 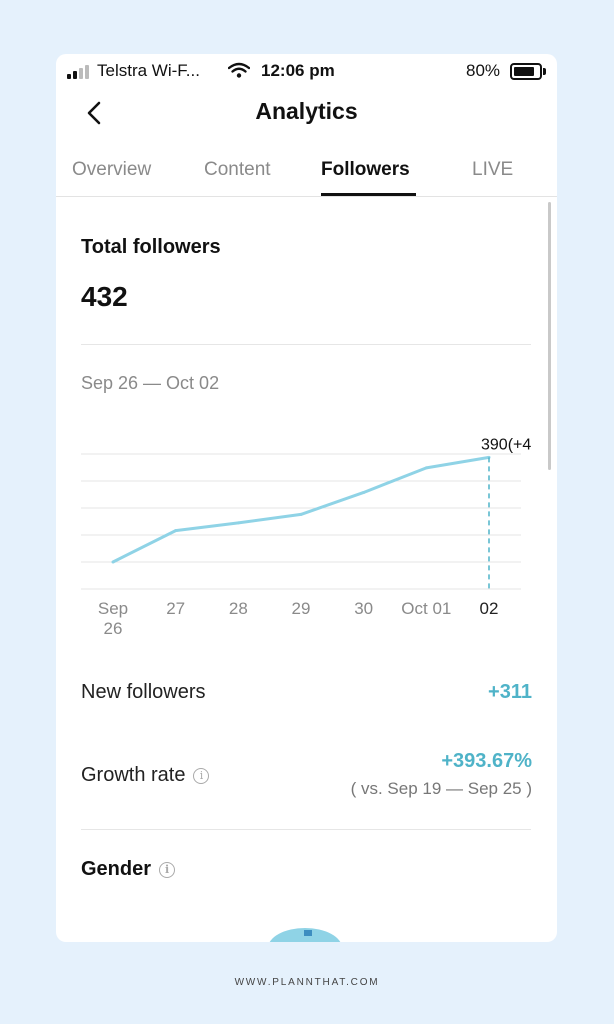 What do you see at coordinates (306, 111) in the screenshot?
I see `page-title: Analytics` at bounding box center [306, 111].